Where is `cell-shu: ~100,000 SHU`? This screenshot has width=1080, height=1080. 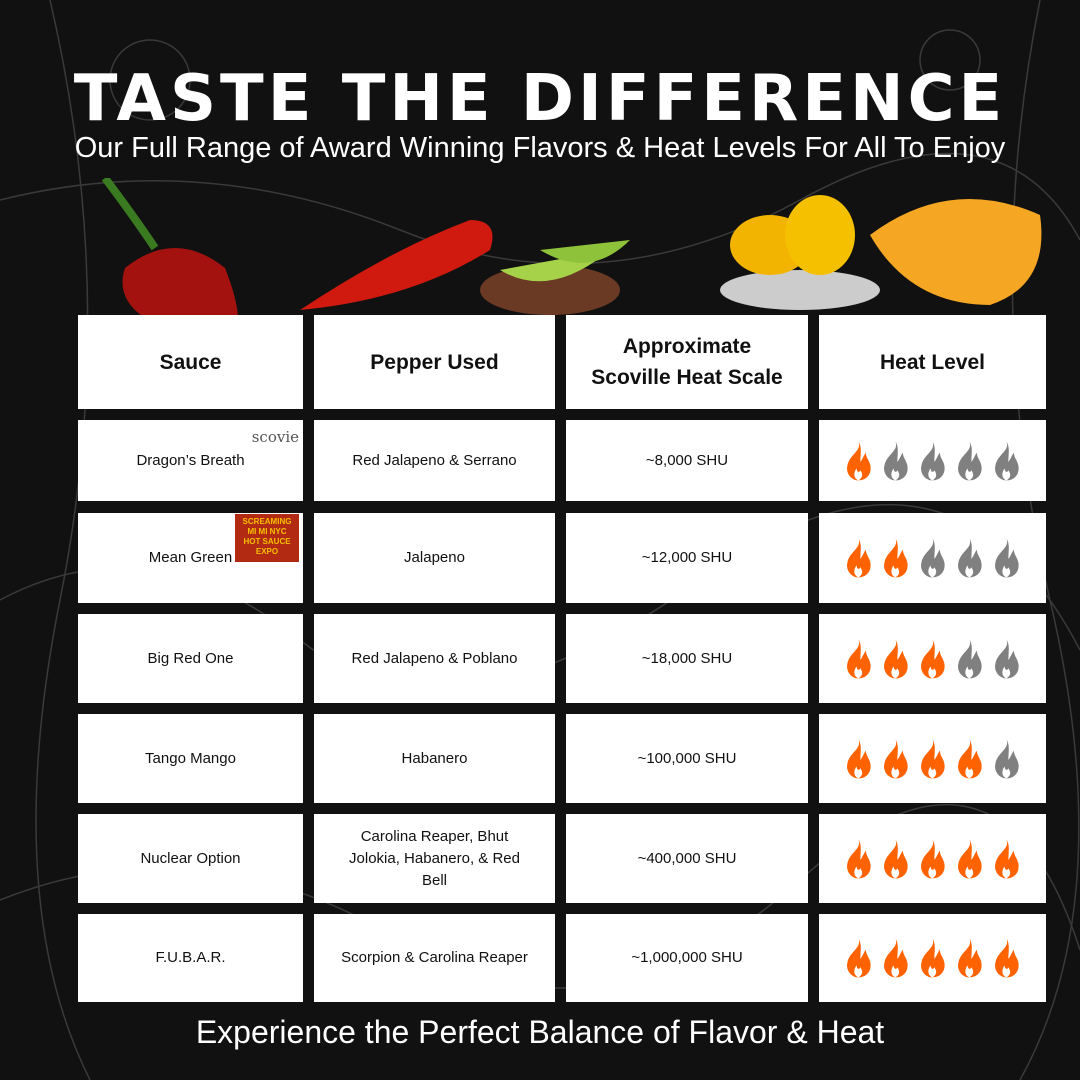 cell-shu: ~100,000 SHU is located at coordinates (687, 758).